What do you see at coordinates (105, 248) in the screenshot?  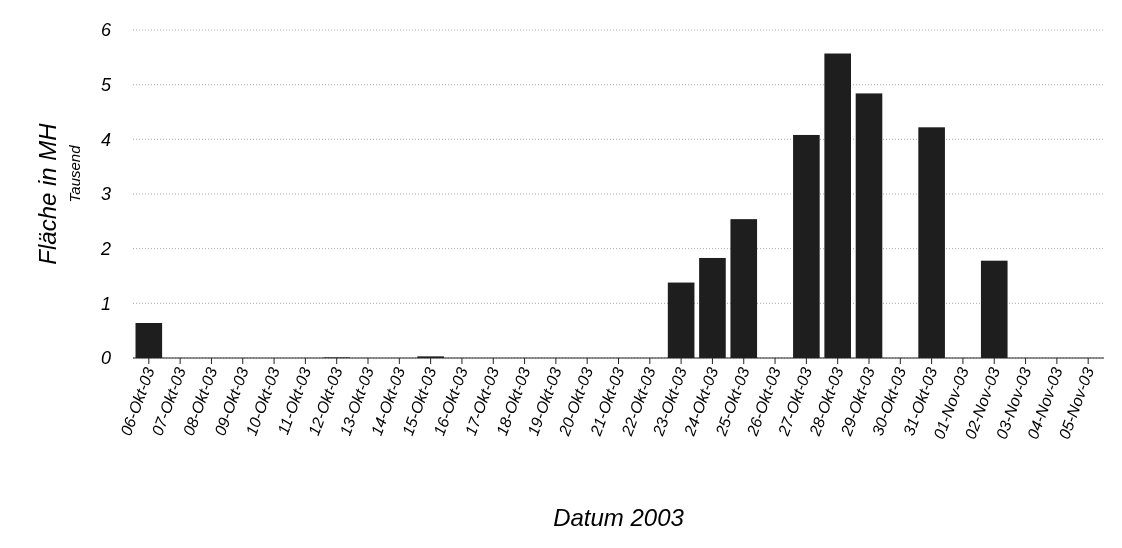 I see `y-tick-label: 2` at bounding box center [105, 248].